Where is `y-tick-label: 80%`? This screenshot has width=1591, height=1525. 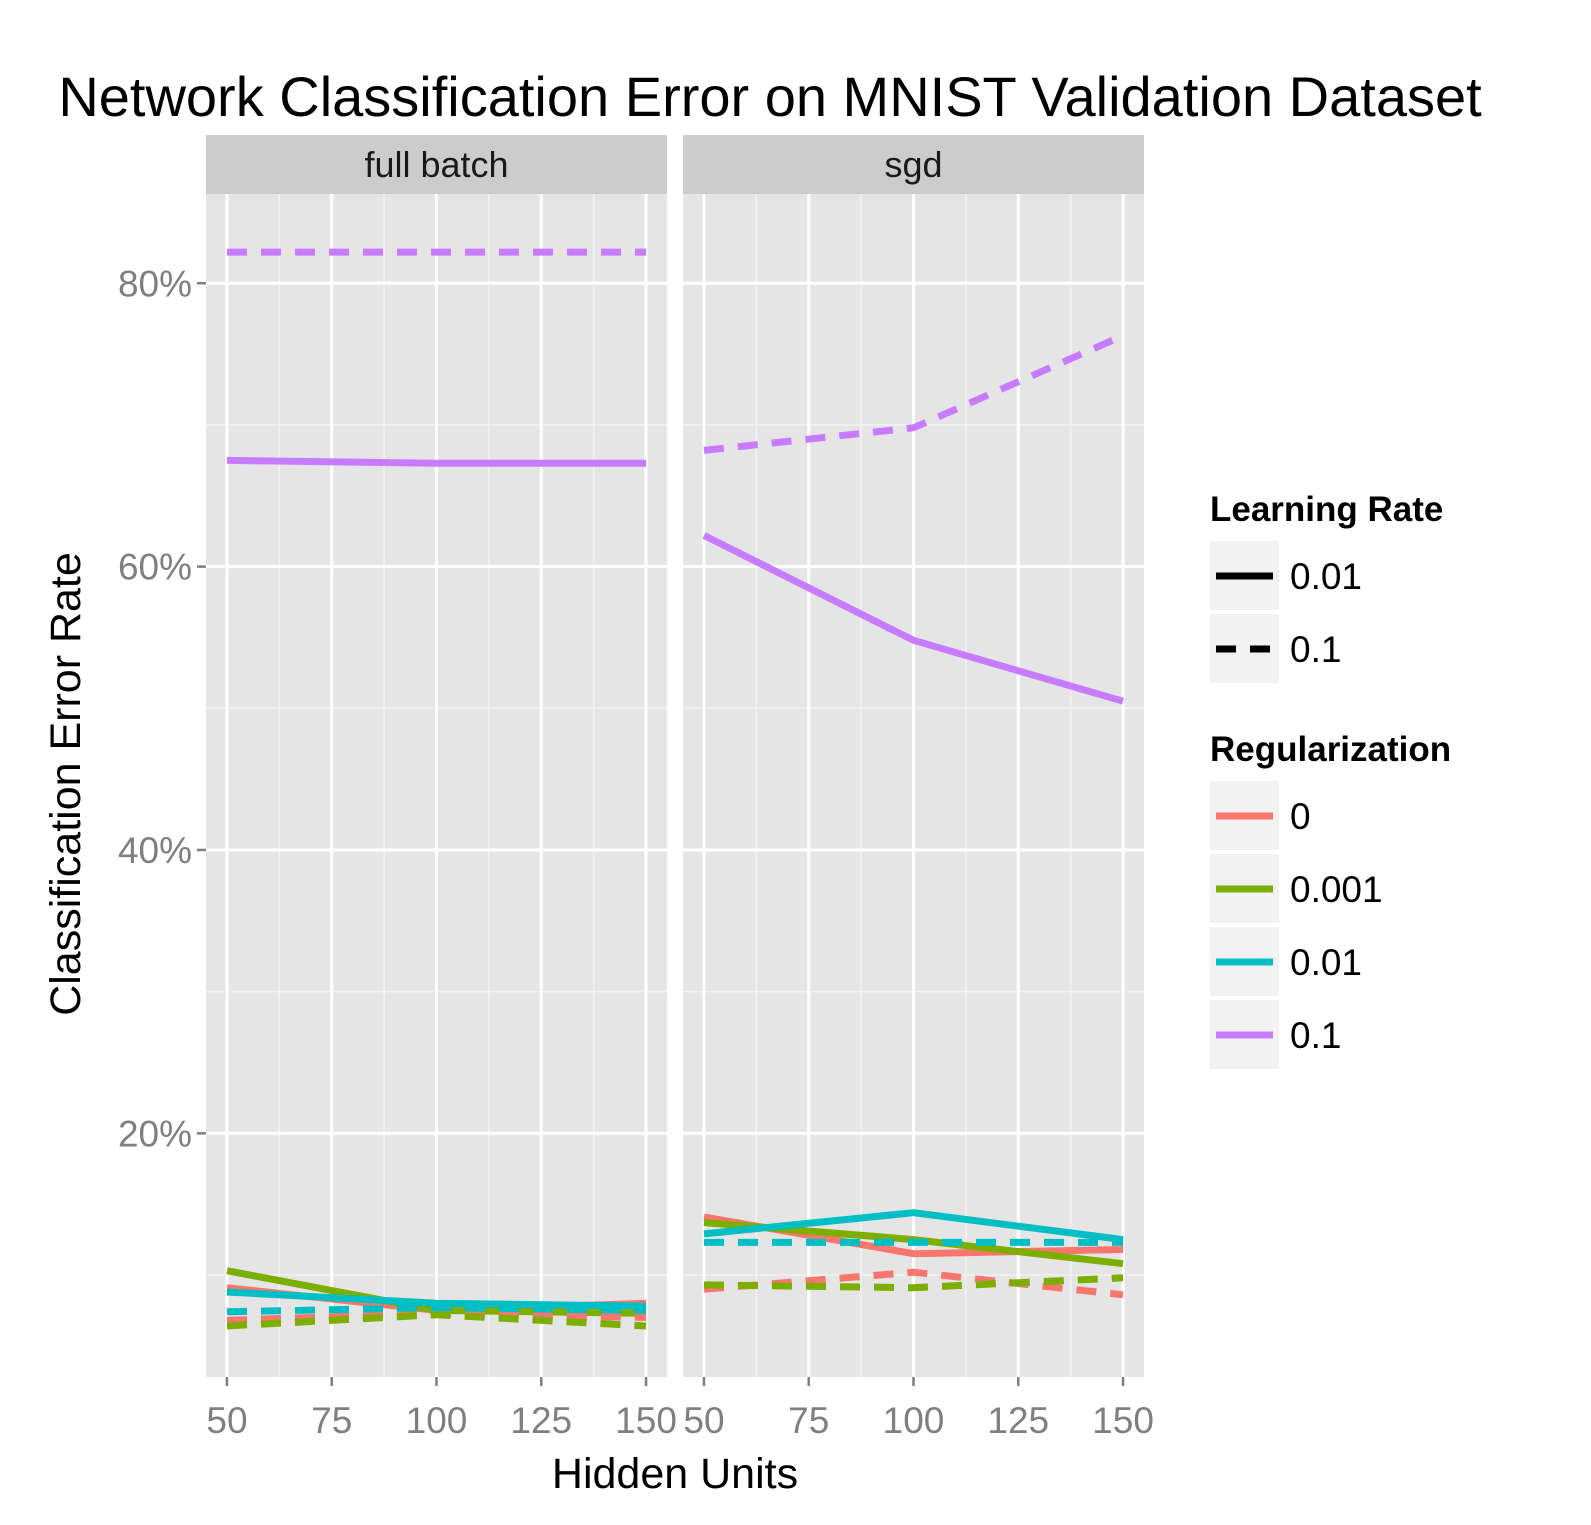
y-tick-label: 80% is located at coordinates (155, 283).